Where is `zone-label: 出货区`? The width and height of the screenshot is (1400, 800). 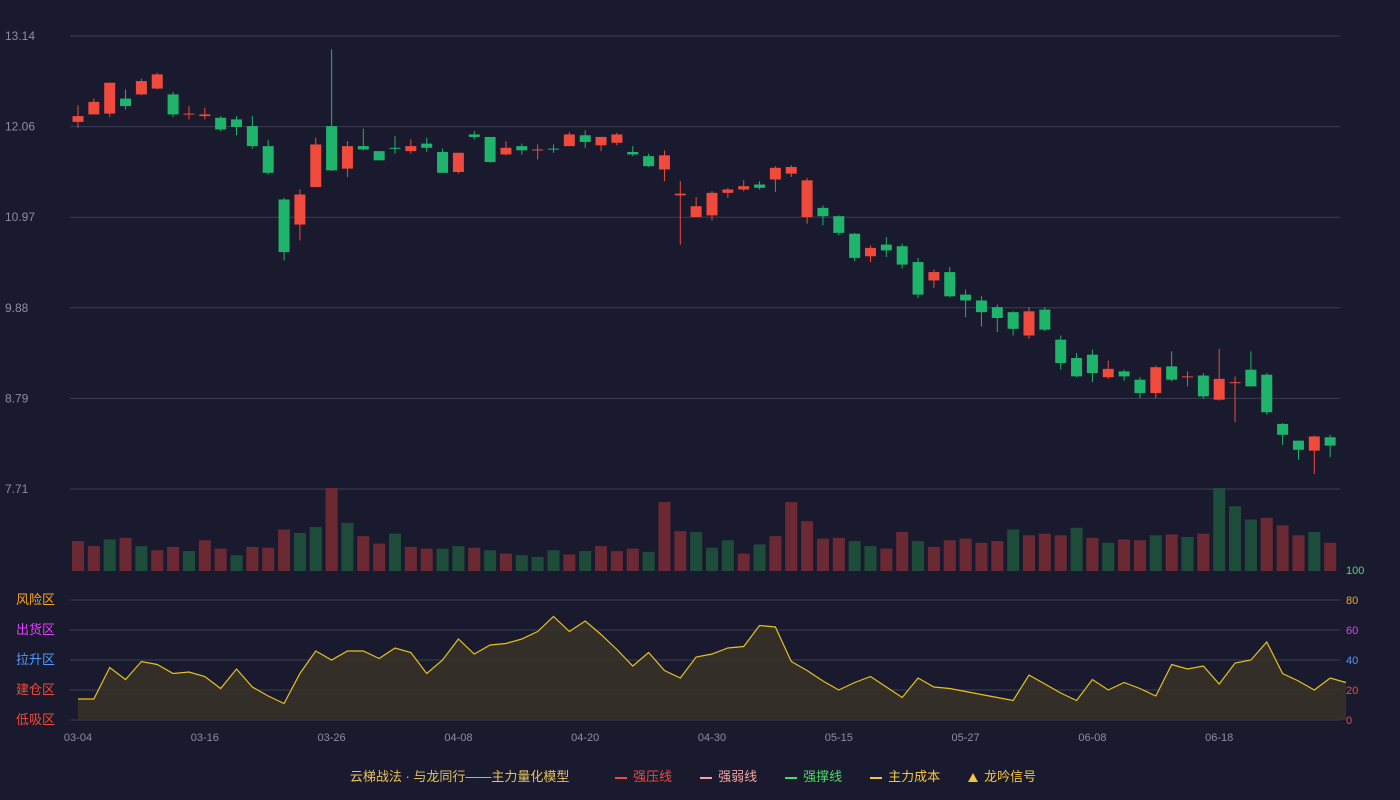
zone-label: 出货区 is located at coordinates (35, 629).